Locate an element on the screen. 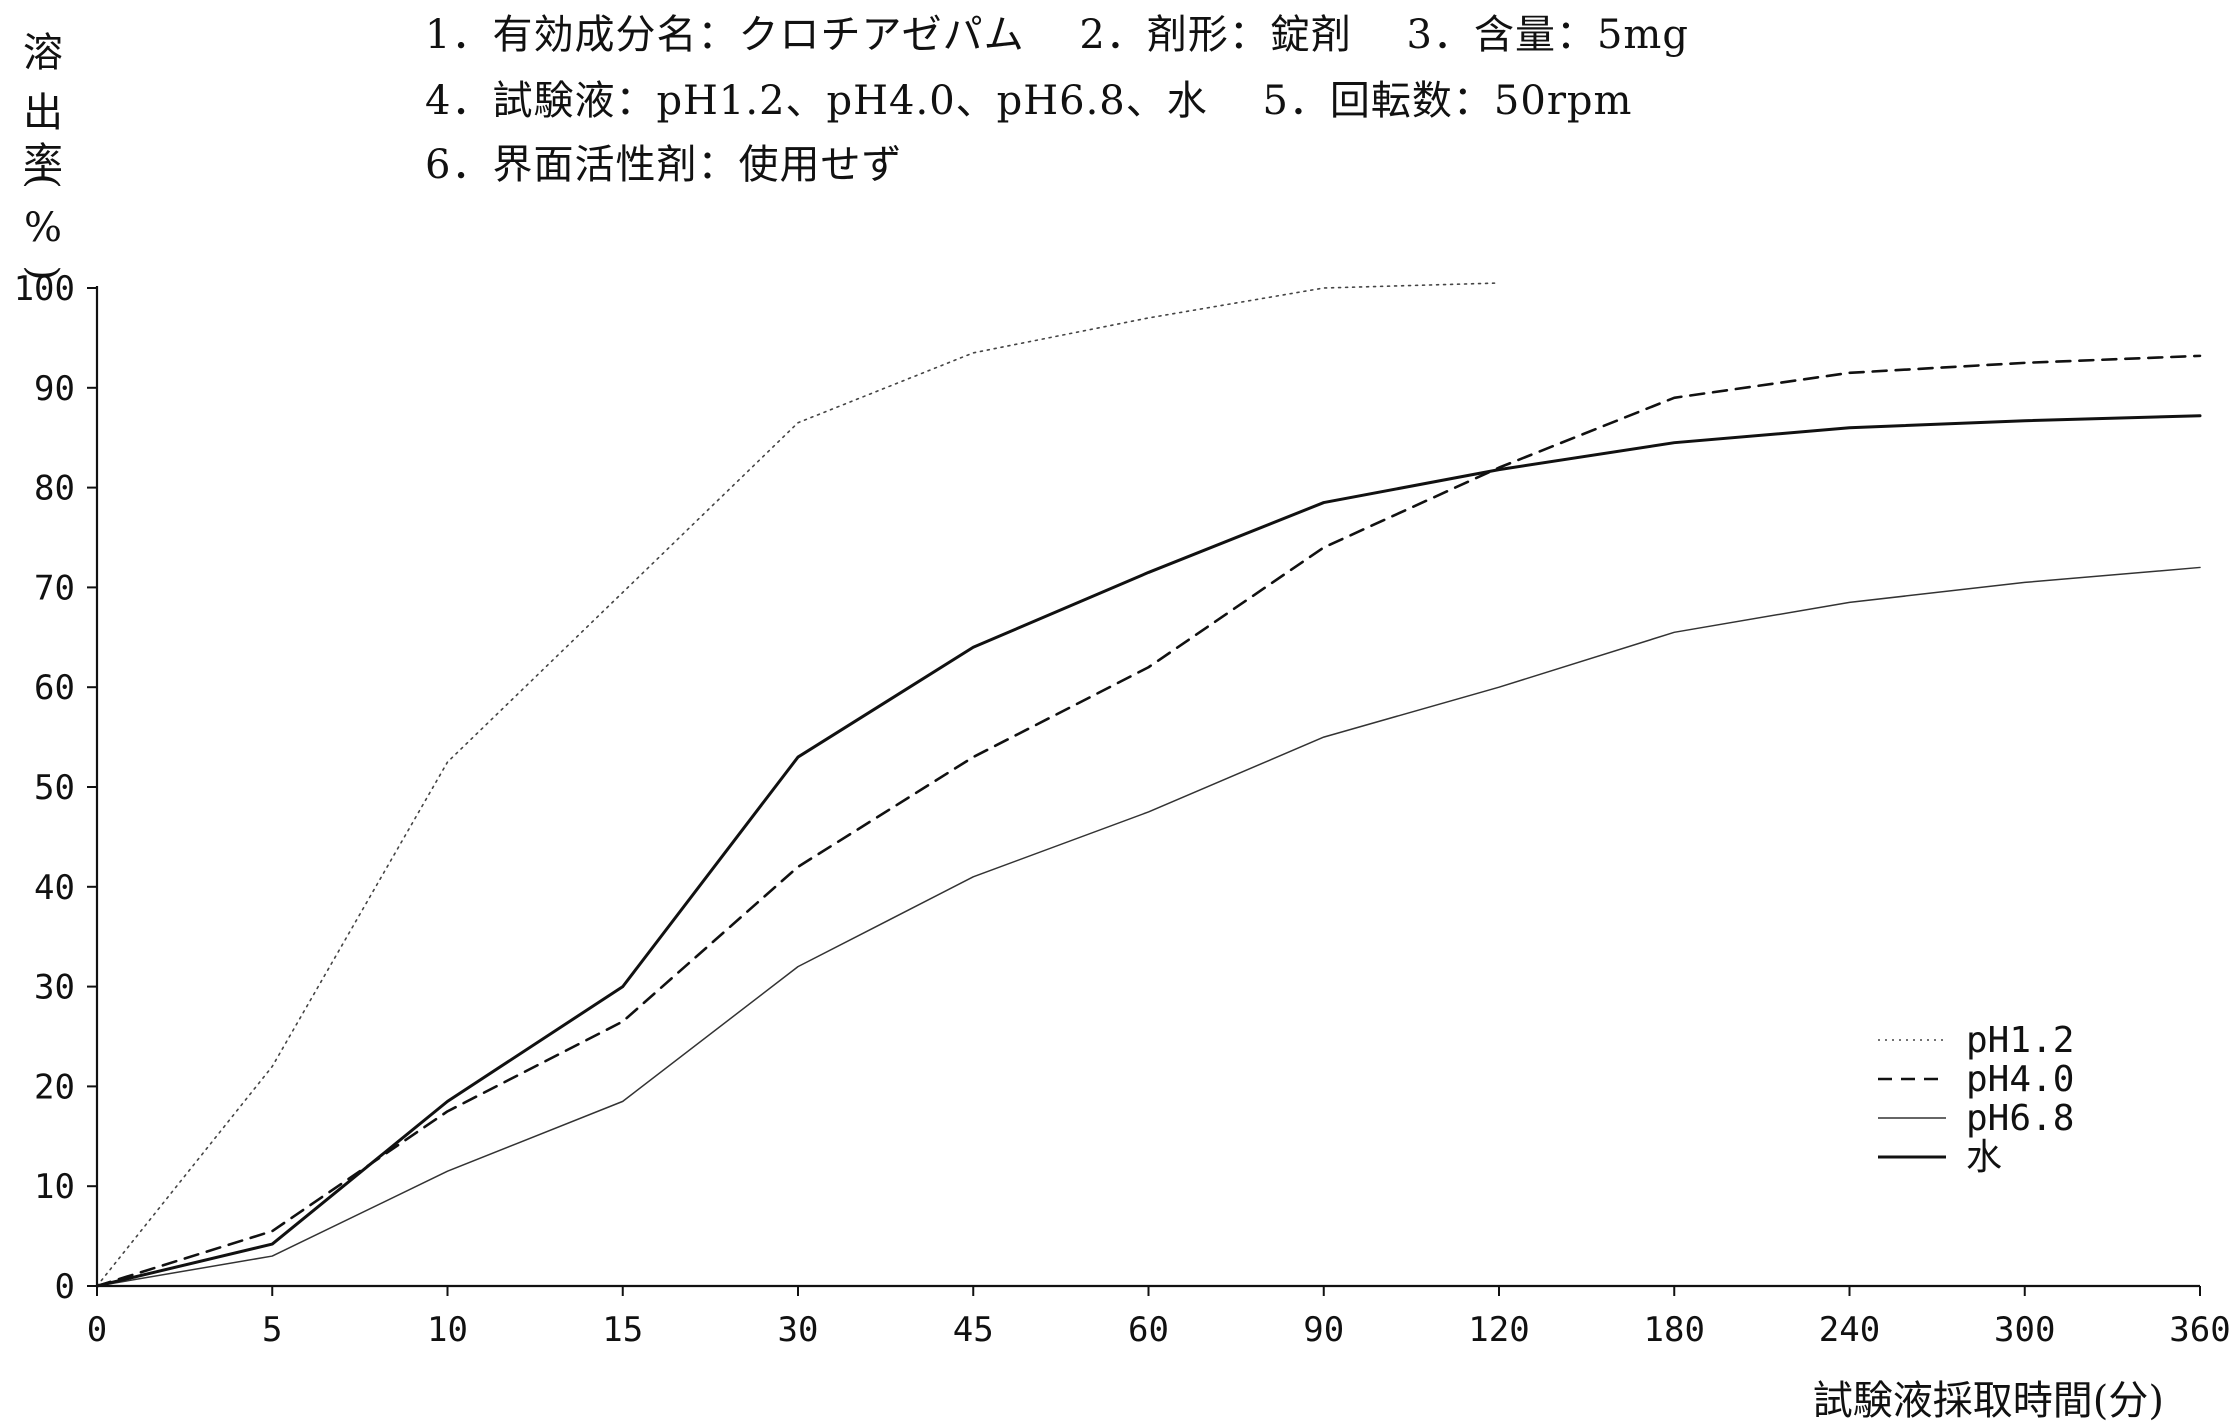 This screenshot has width=2236, height=1426. info-line-2: 4．試験液：pH1.2、pH4.0、pH6.8、水 5．回転数：50rpm is located at coordinates (1029, 101).